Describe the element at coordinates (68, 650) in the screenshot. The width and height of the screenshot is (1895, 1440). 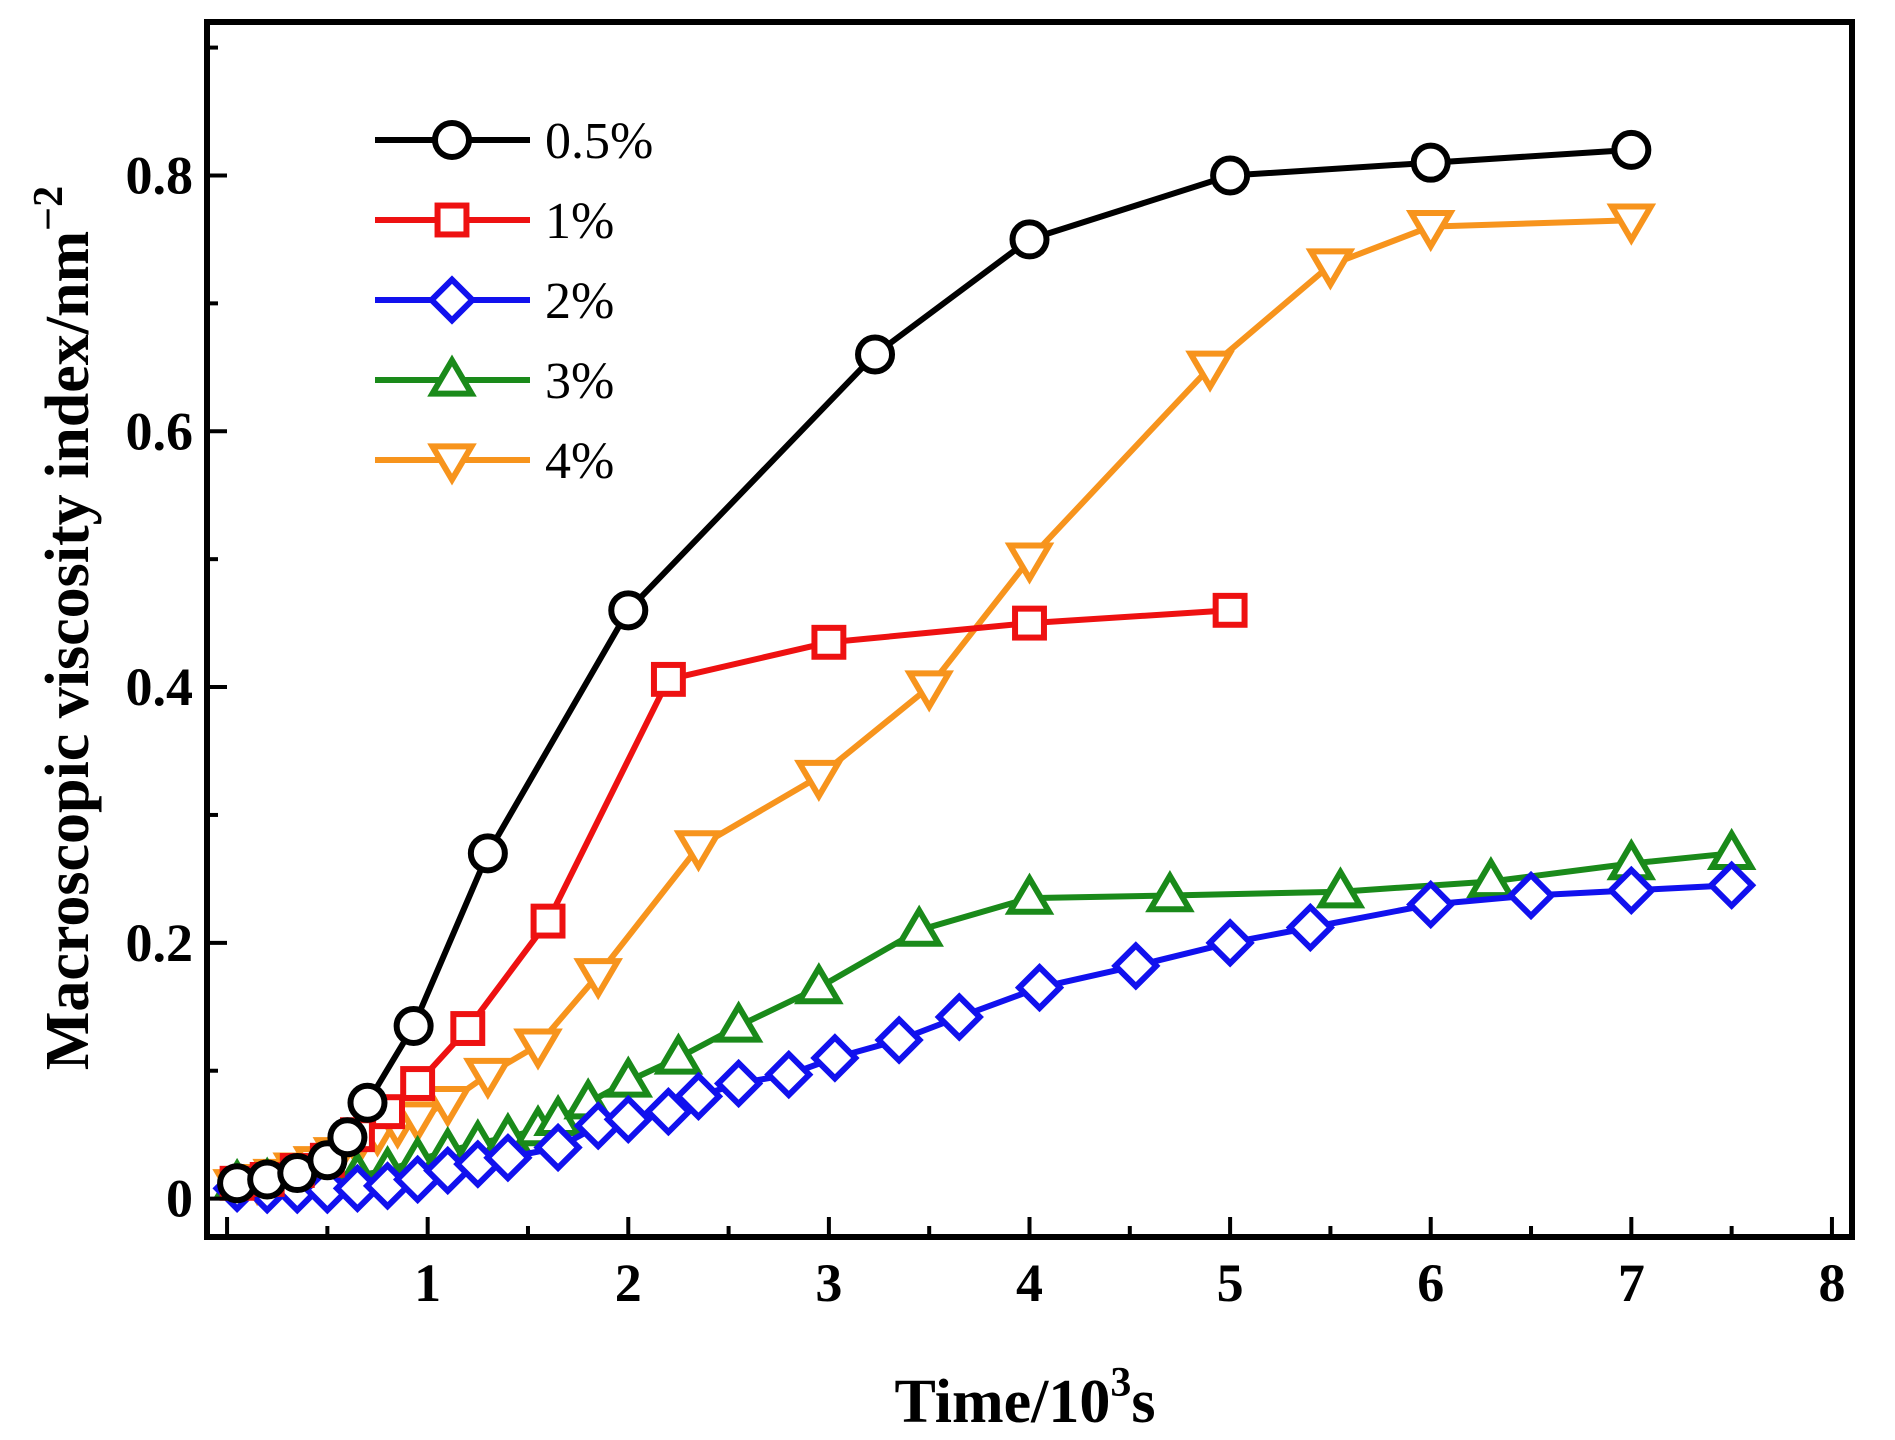
I see `y-axis-title-main: Macroscopic viscosity index/nm` at that location.